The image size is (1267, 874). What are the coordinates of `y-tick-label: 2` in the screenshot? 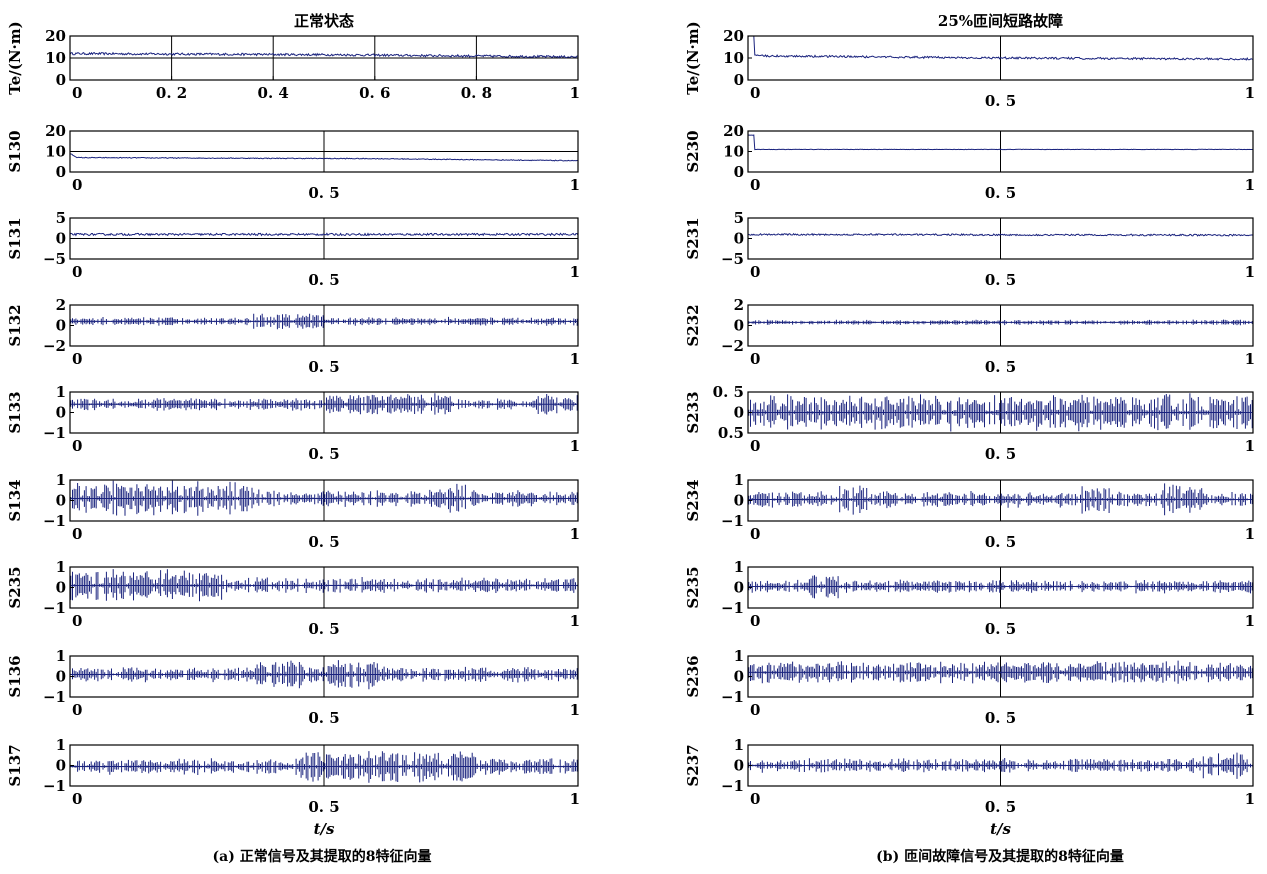 It's located at (739, 305).